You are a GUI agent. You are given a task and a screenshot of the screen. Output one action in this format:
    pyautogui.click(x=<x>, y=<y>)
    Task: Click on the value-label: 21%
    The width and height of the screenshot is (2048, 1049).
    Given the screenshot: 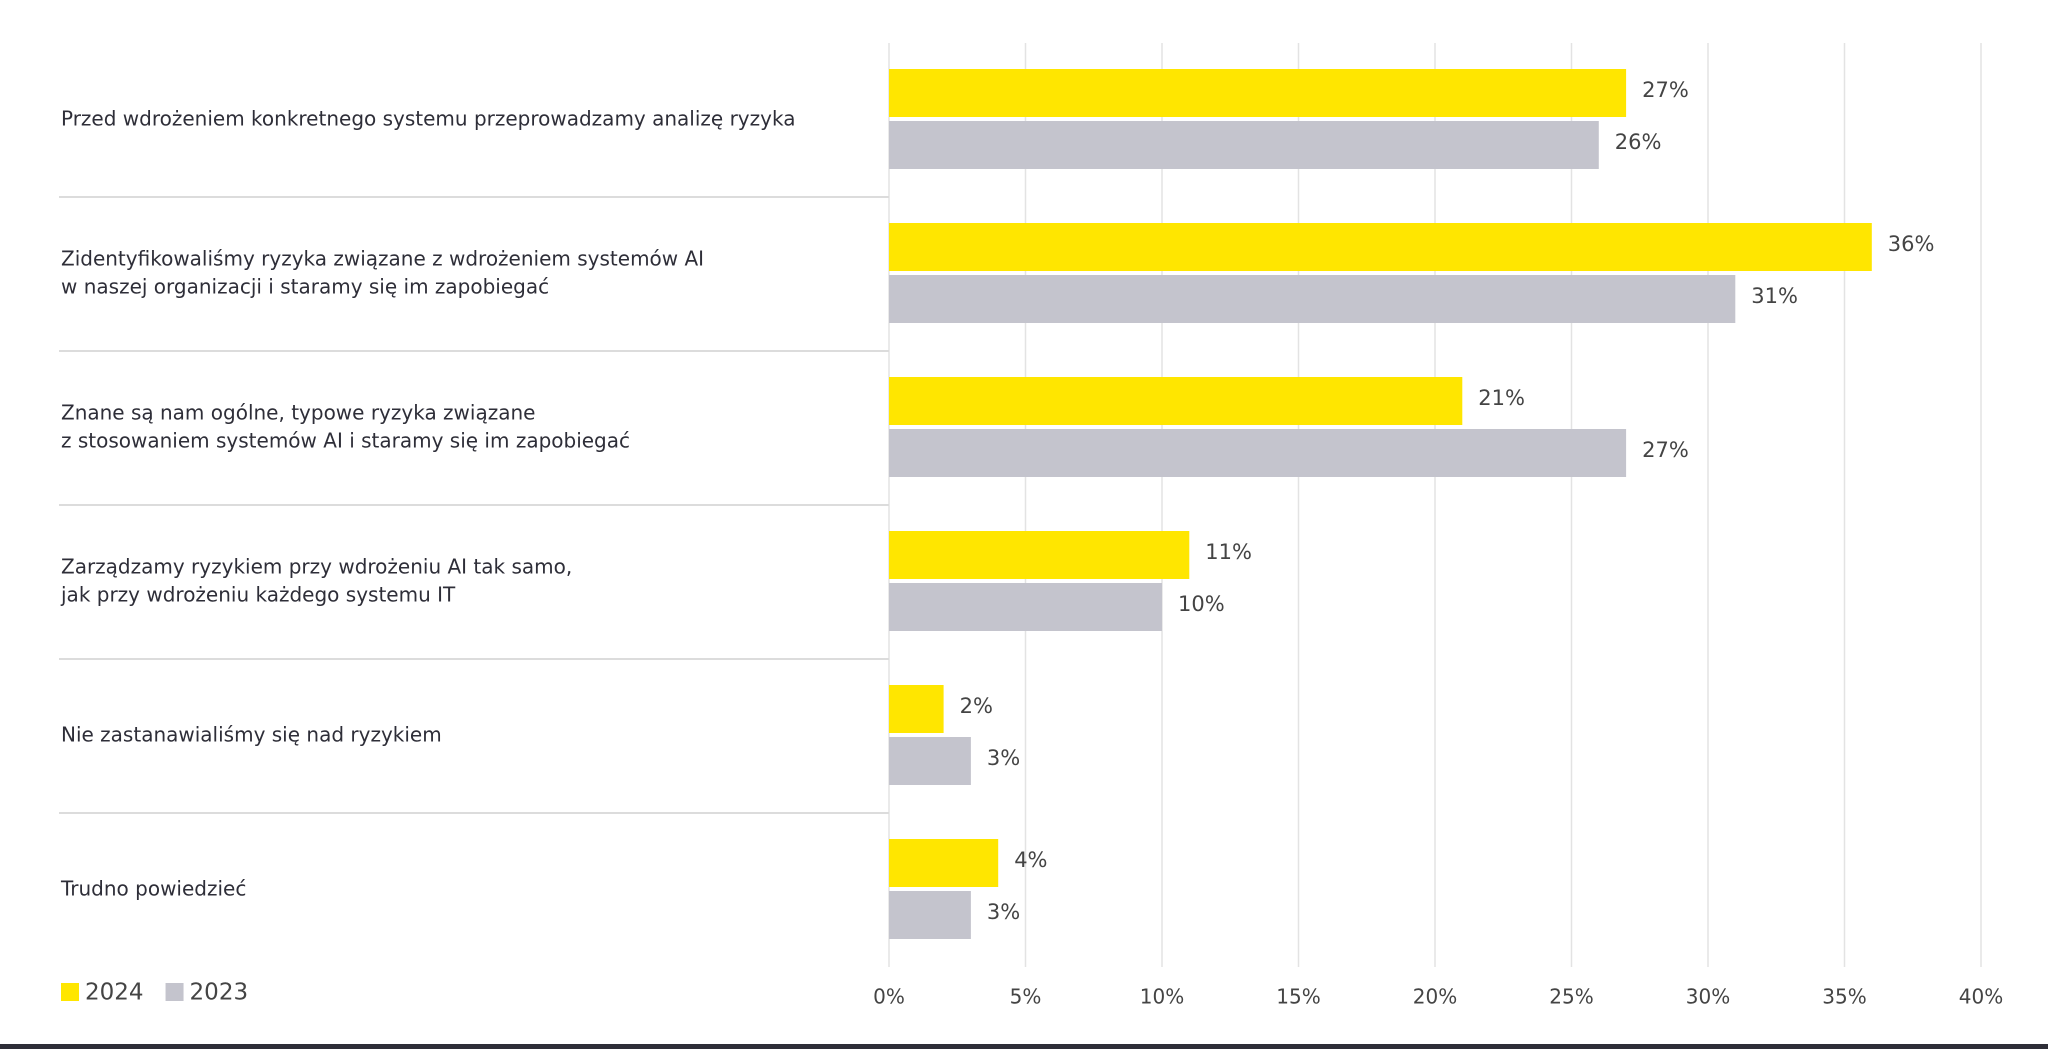 What is the action you would take?
    pyautogui.click(x=1501, y=398)
    